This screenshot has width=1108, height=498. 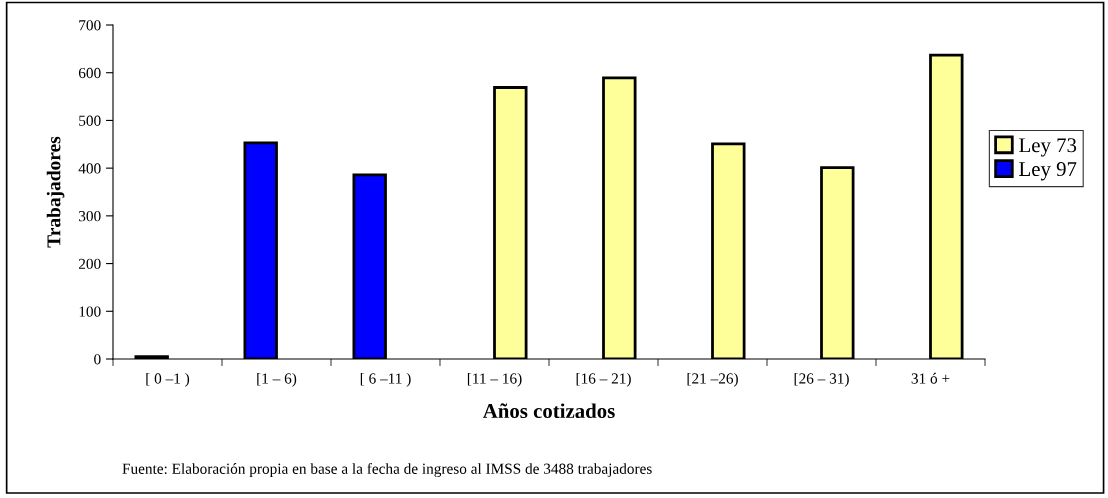 I want to click on y-axis-title: Trabajadores, so click(x=55, y=192).